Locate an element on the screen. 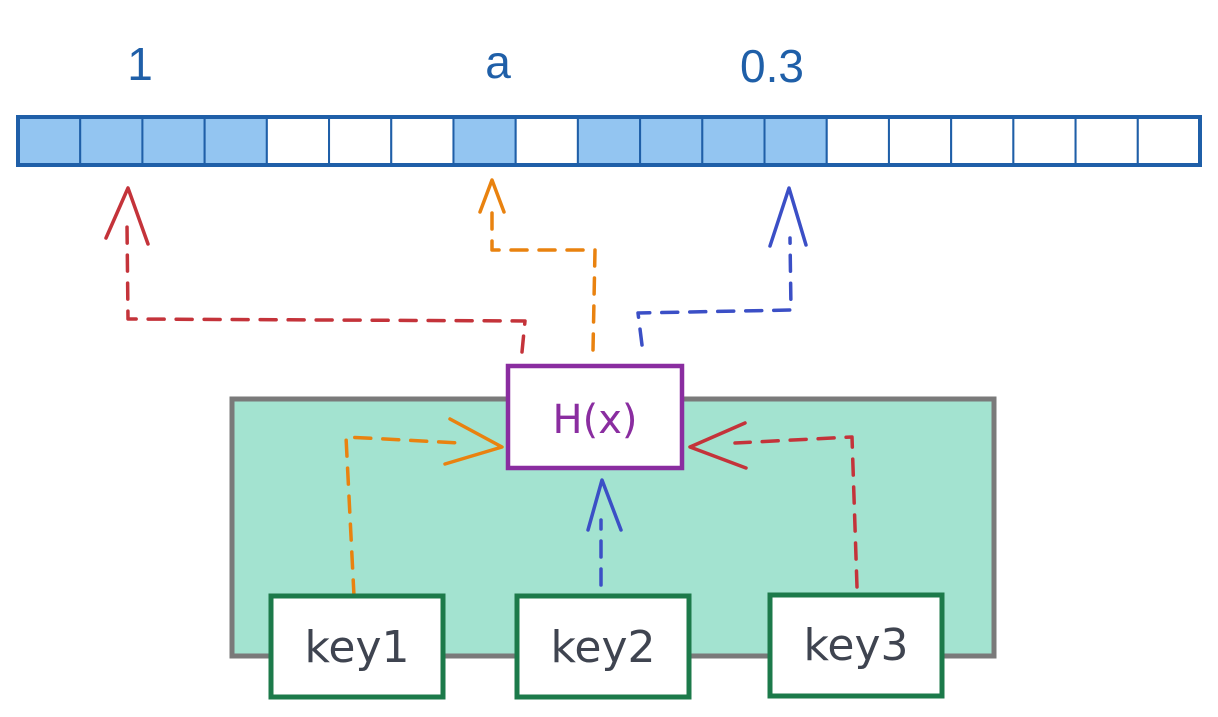  arrow-key2-to-hash is located at coordinates (604, 532).